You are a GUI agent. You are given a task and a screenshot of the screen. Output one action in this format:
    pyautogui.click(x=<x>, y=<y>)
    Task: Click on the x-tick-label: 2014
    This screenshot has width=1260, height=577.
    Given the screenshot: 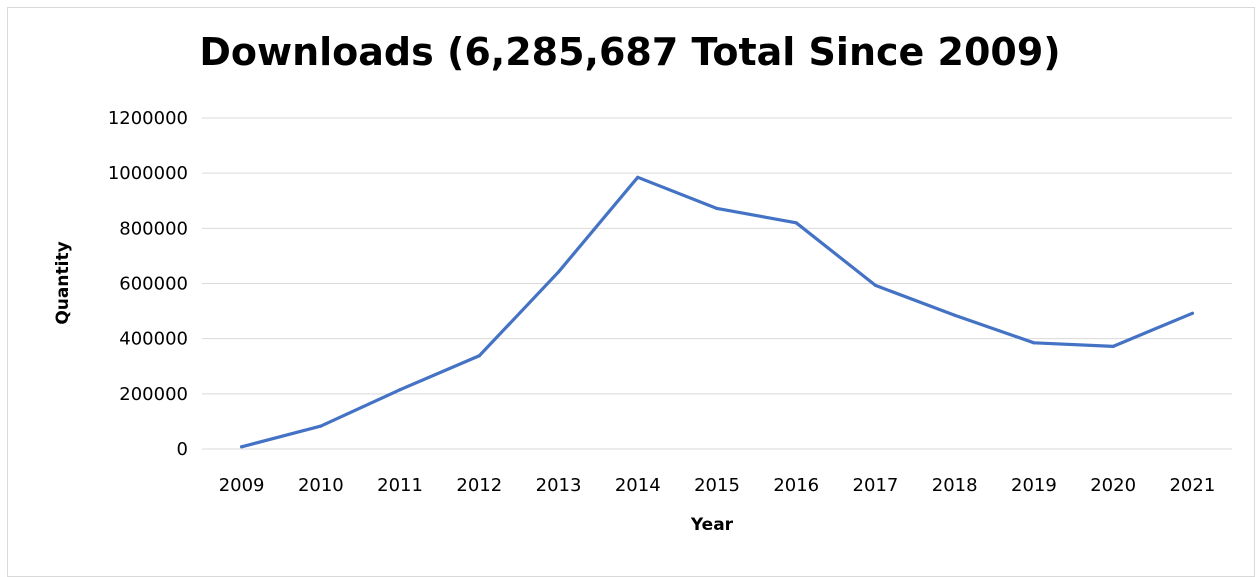 What is the action you would take?
    pyautogui.click(x=638, y=485)
    